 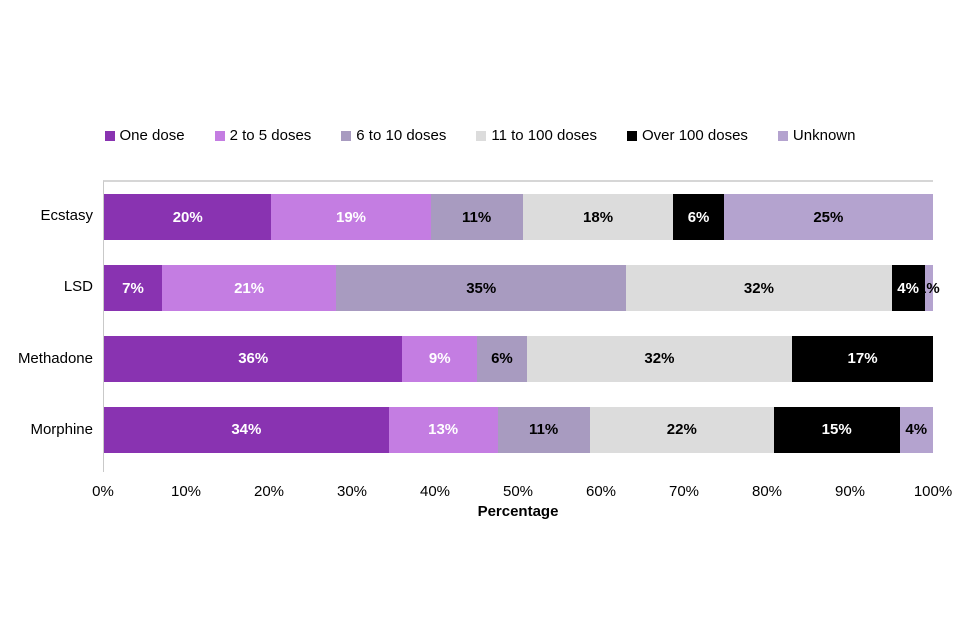 I want to click on bar-row: 36% 9% 6% 32% 17%, so click(x=518, y=359).